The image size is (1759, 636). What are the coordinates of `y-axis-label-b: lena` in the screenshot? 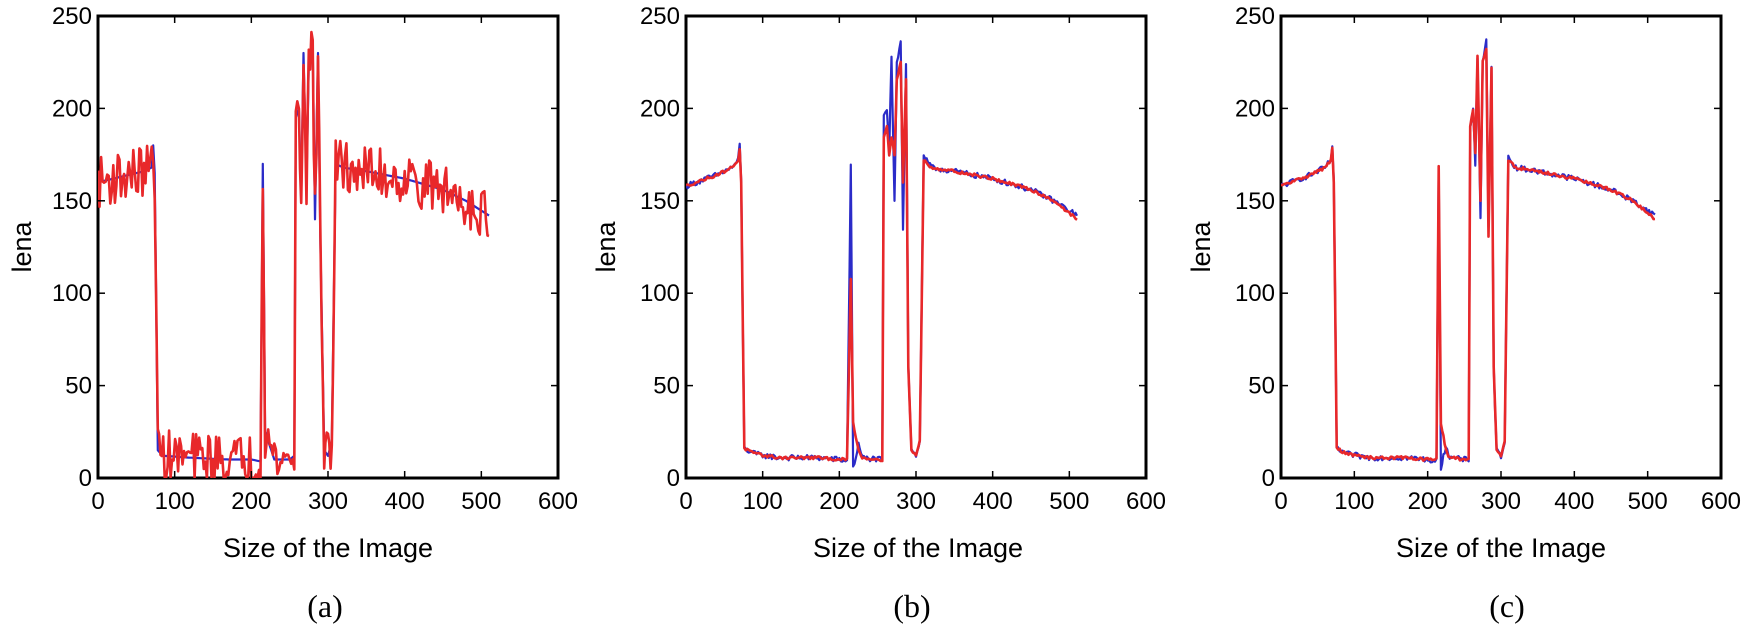 It's located at (606, 246).